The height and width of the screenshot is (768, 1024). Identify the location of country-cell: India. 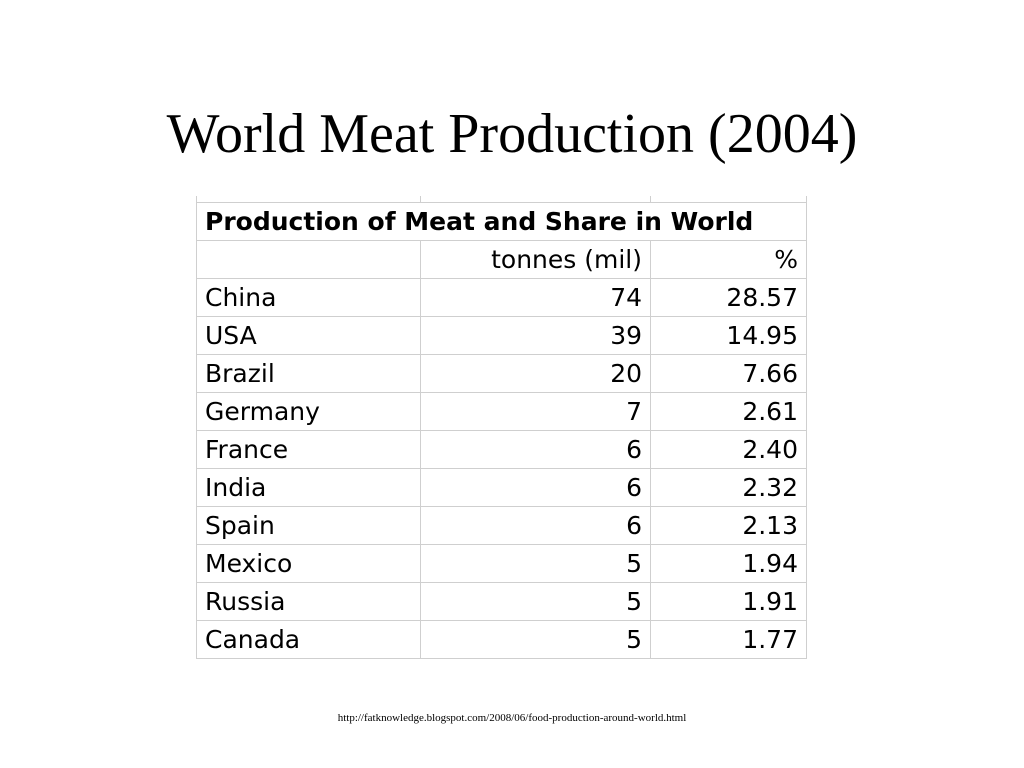
(308, 487).